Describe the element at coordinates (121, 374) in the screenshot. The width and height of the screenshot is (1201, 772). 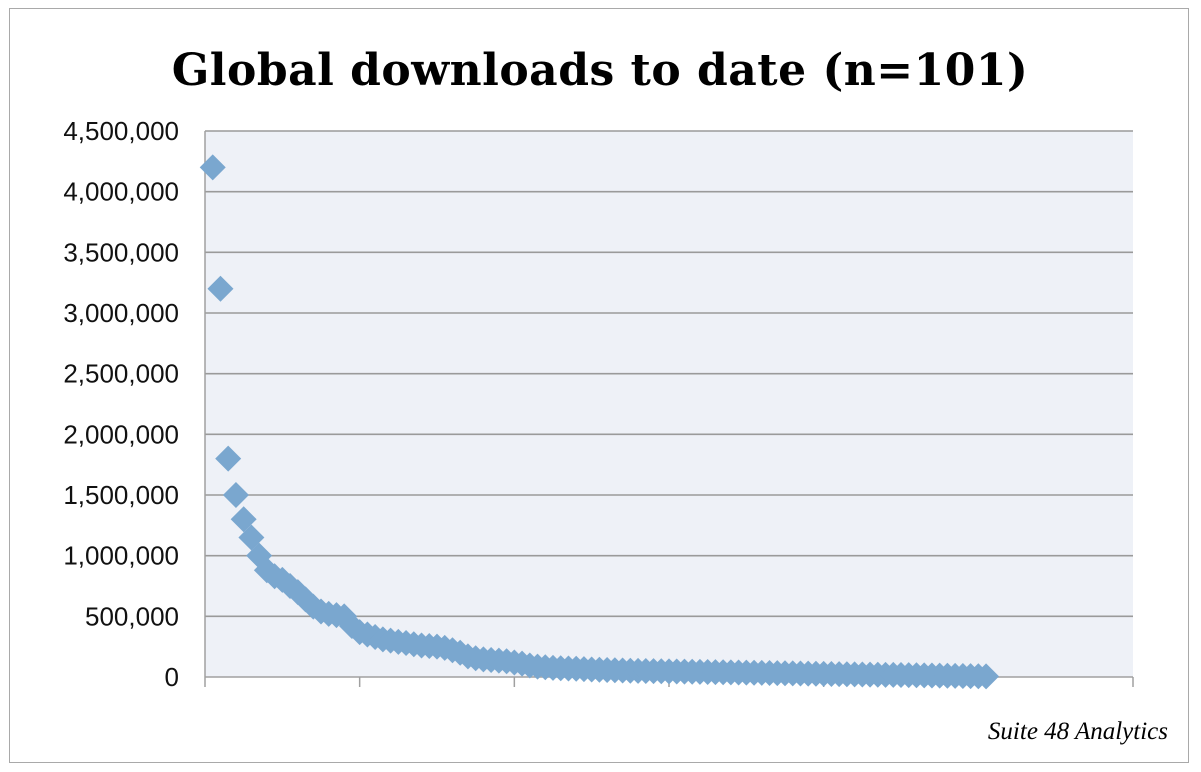
I see `y-tick-label: 2,500,000` at that location.